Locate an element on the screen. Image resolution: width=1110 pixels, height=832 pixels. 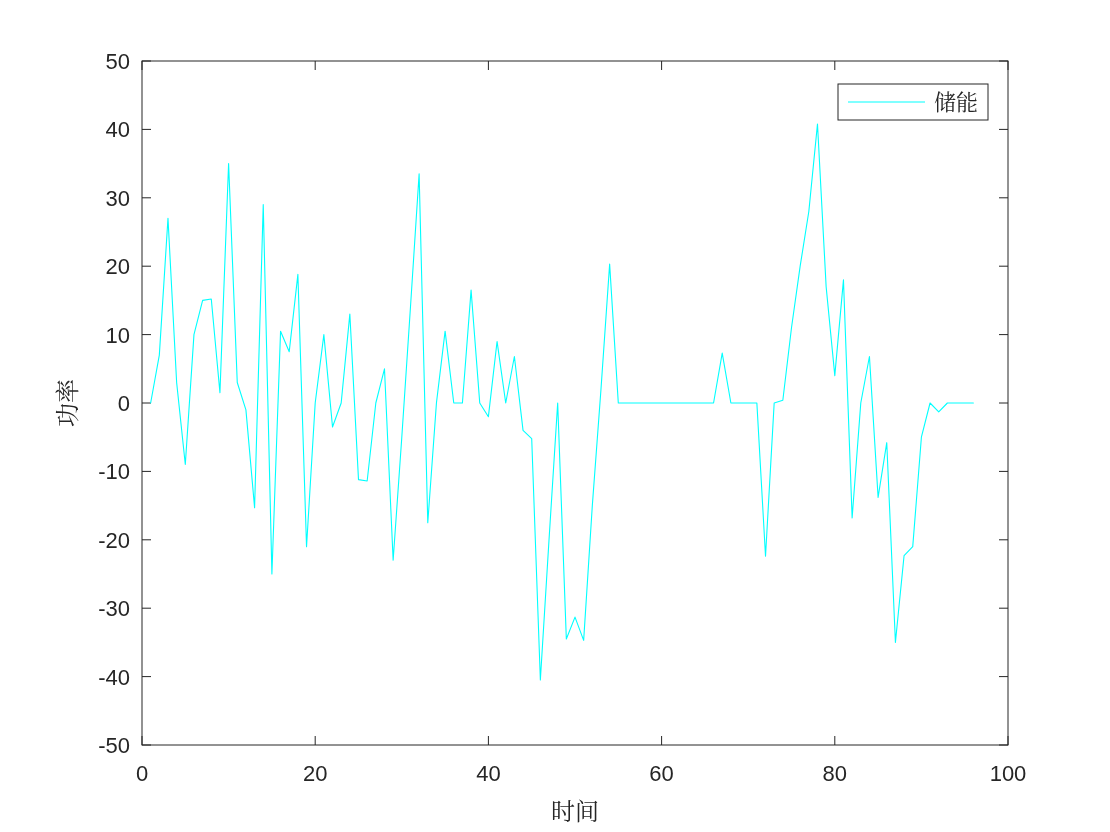
ylabel: 功率 is located at coordinates (68, 403).